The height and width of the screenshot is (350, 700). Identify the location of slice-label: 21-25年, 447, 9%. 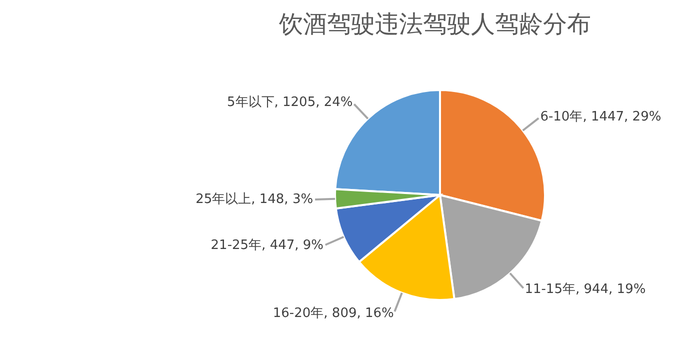
(267, 246).